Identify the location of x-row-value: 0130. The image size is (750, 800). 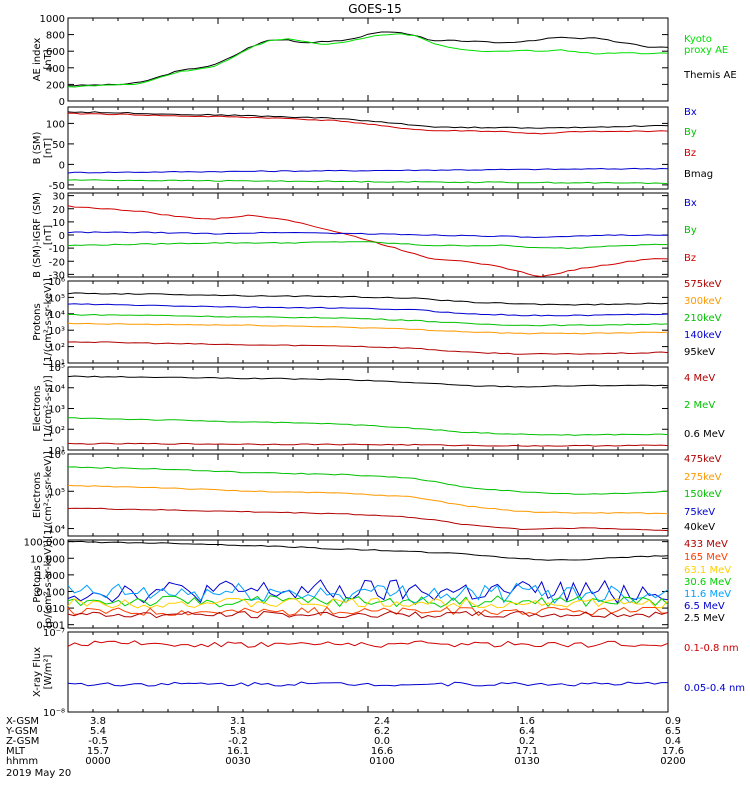
(526, 761).